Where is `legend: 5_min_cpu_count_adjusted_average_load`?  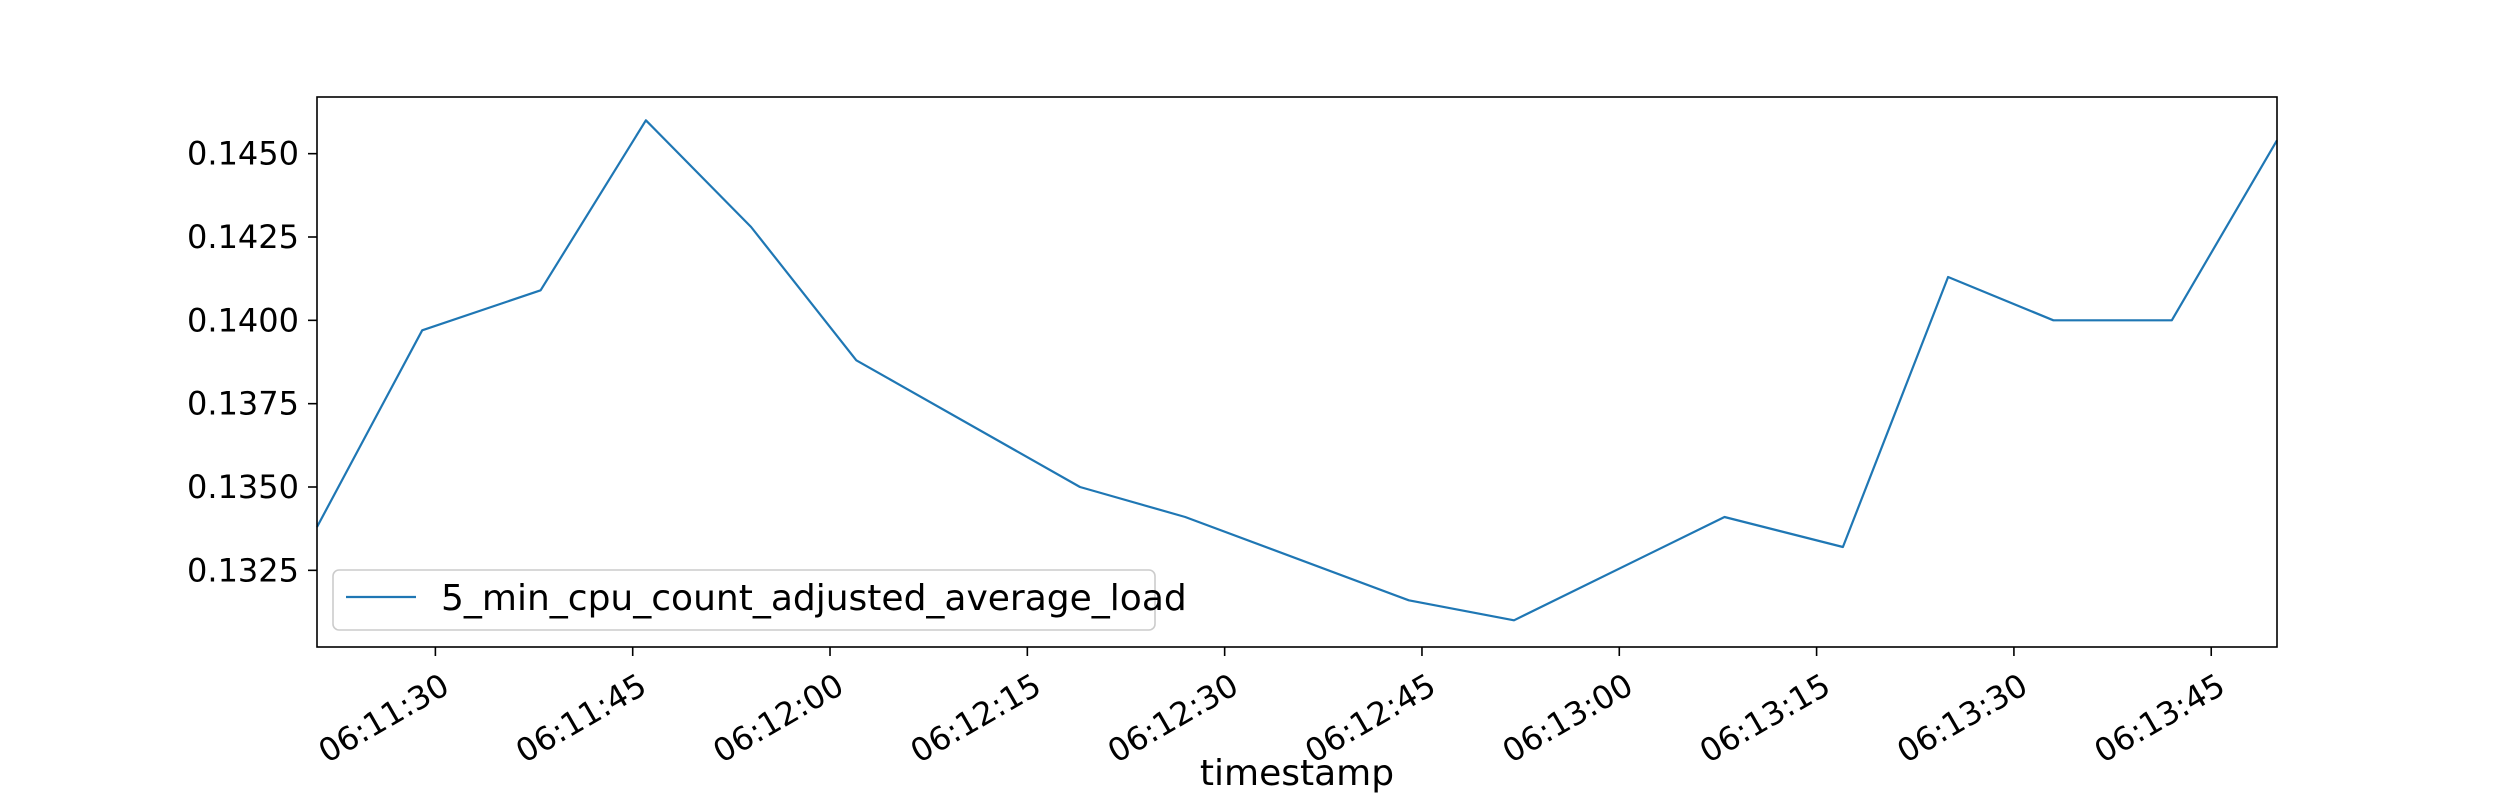
legend: 5_min_cpu_count_adjusted_average_load is located at coordinates (759, 600).